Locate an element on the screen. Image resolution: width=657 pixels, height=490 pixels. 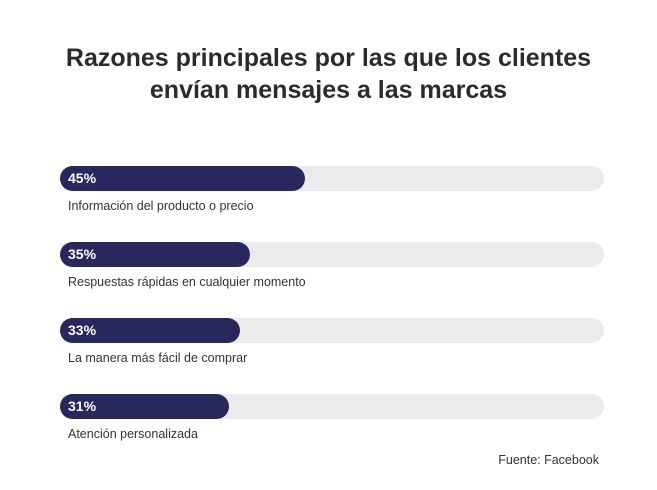
bar-track: 31% is located at coordinates (332, 406).